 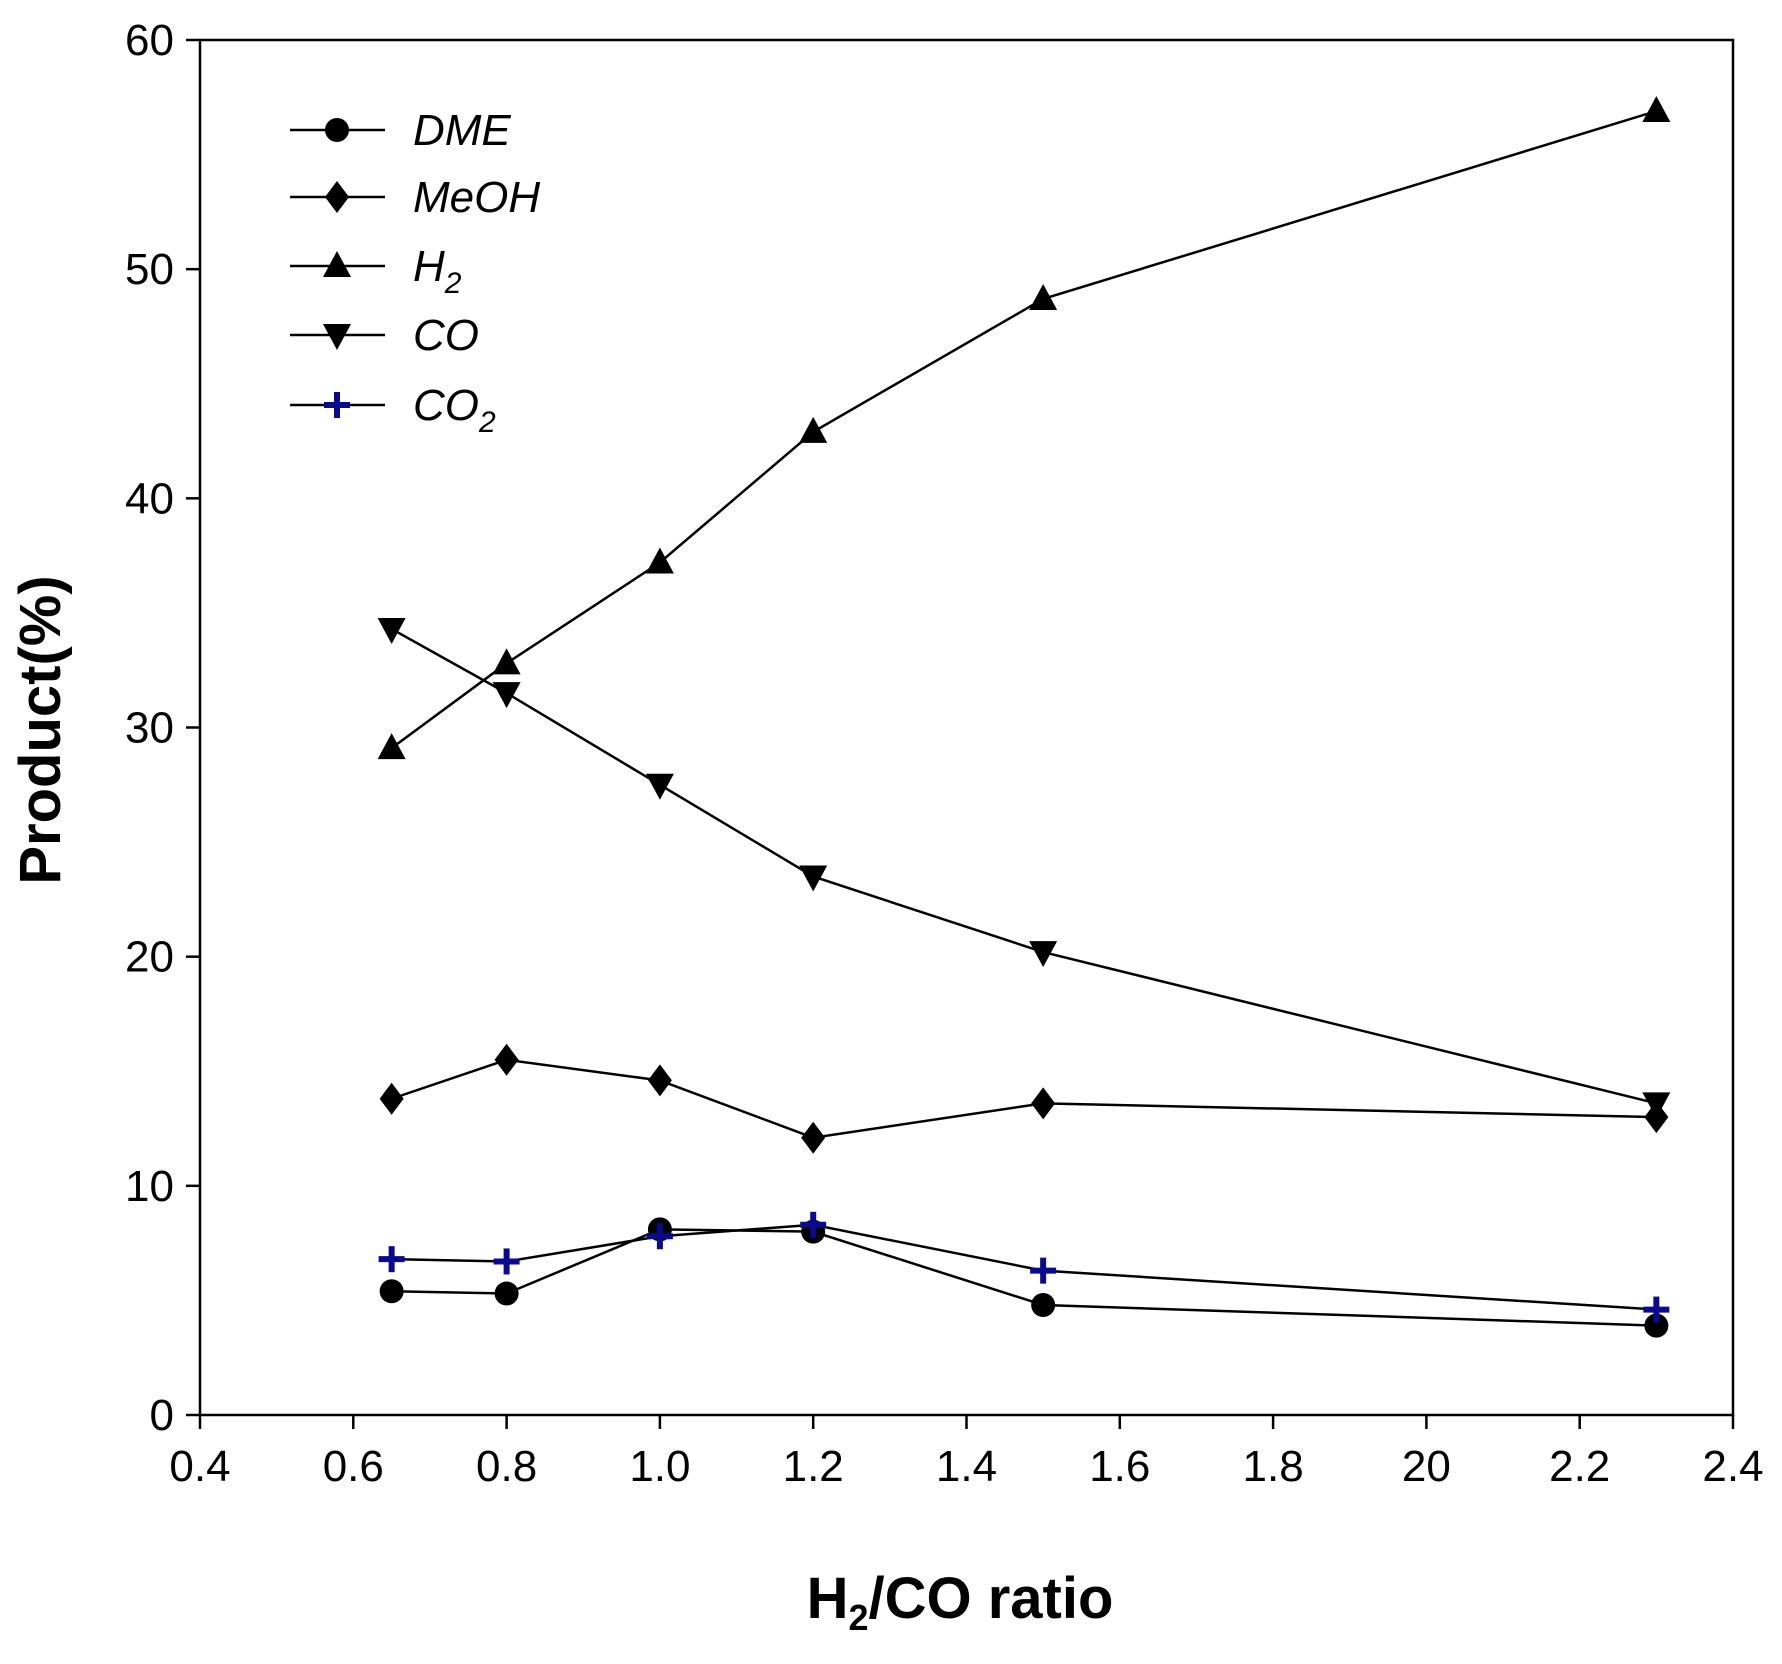 What do you see at coordinates (437, 271) in the screenshot?
I see `legend-label-h2: H2` at bounding box center [437, 271].